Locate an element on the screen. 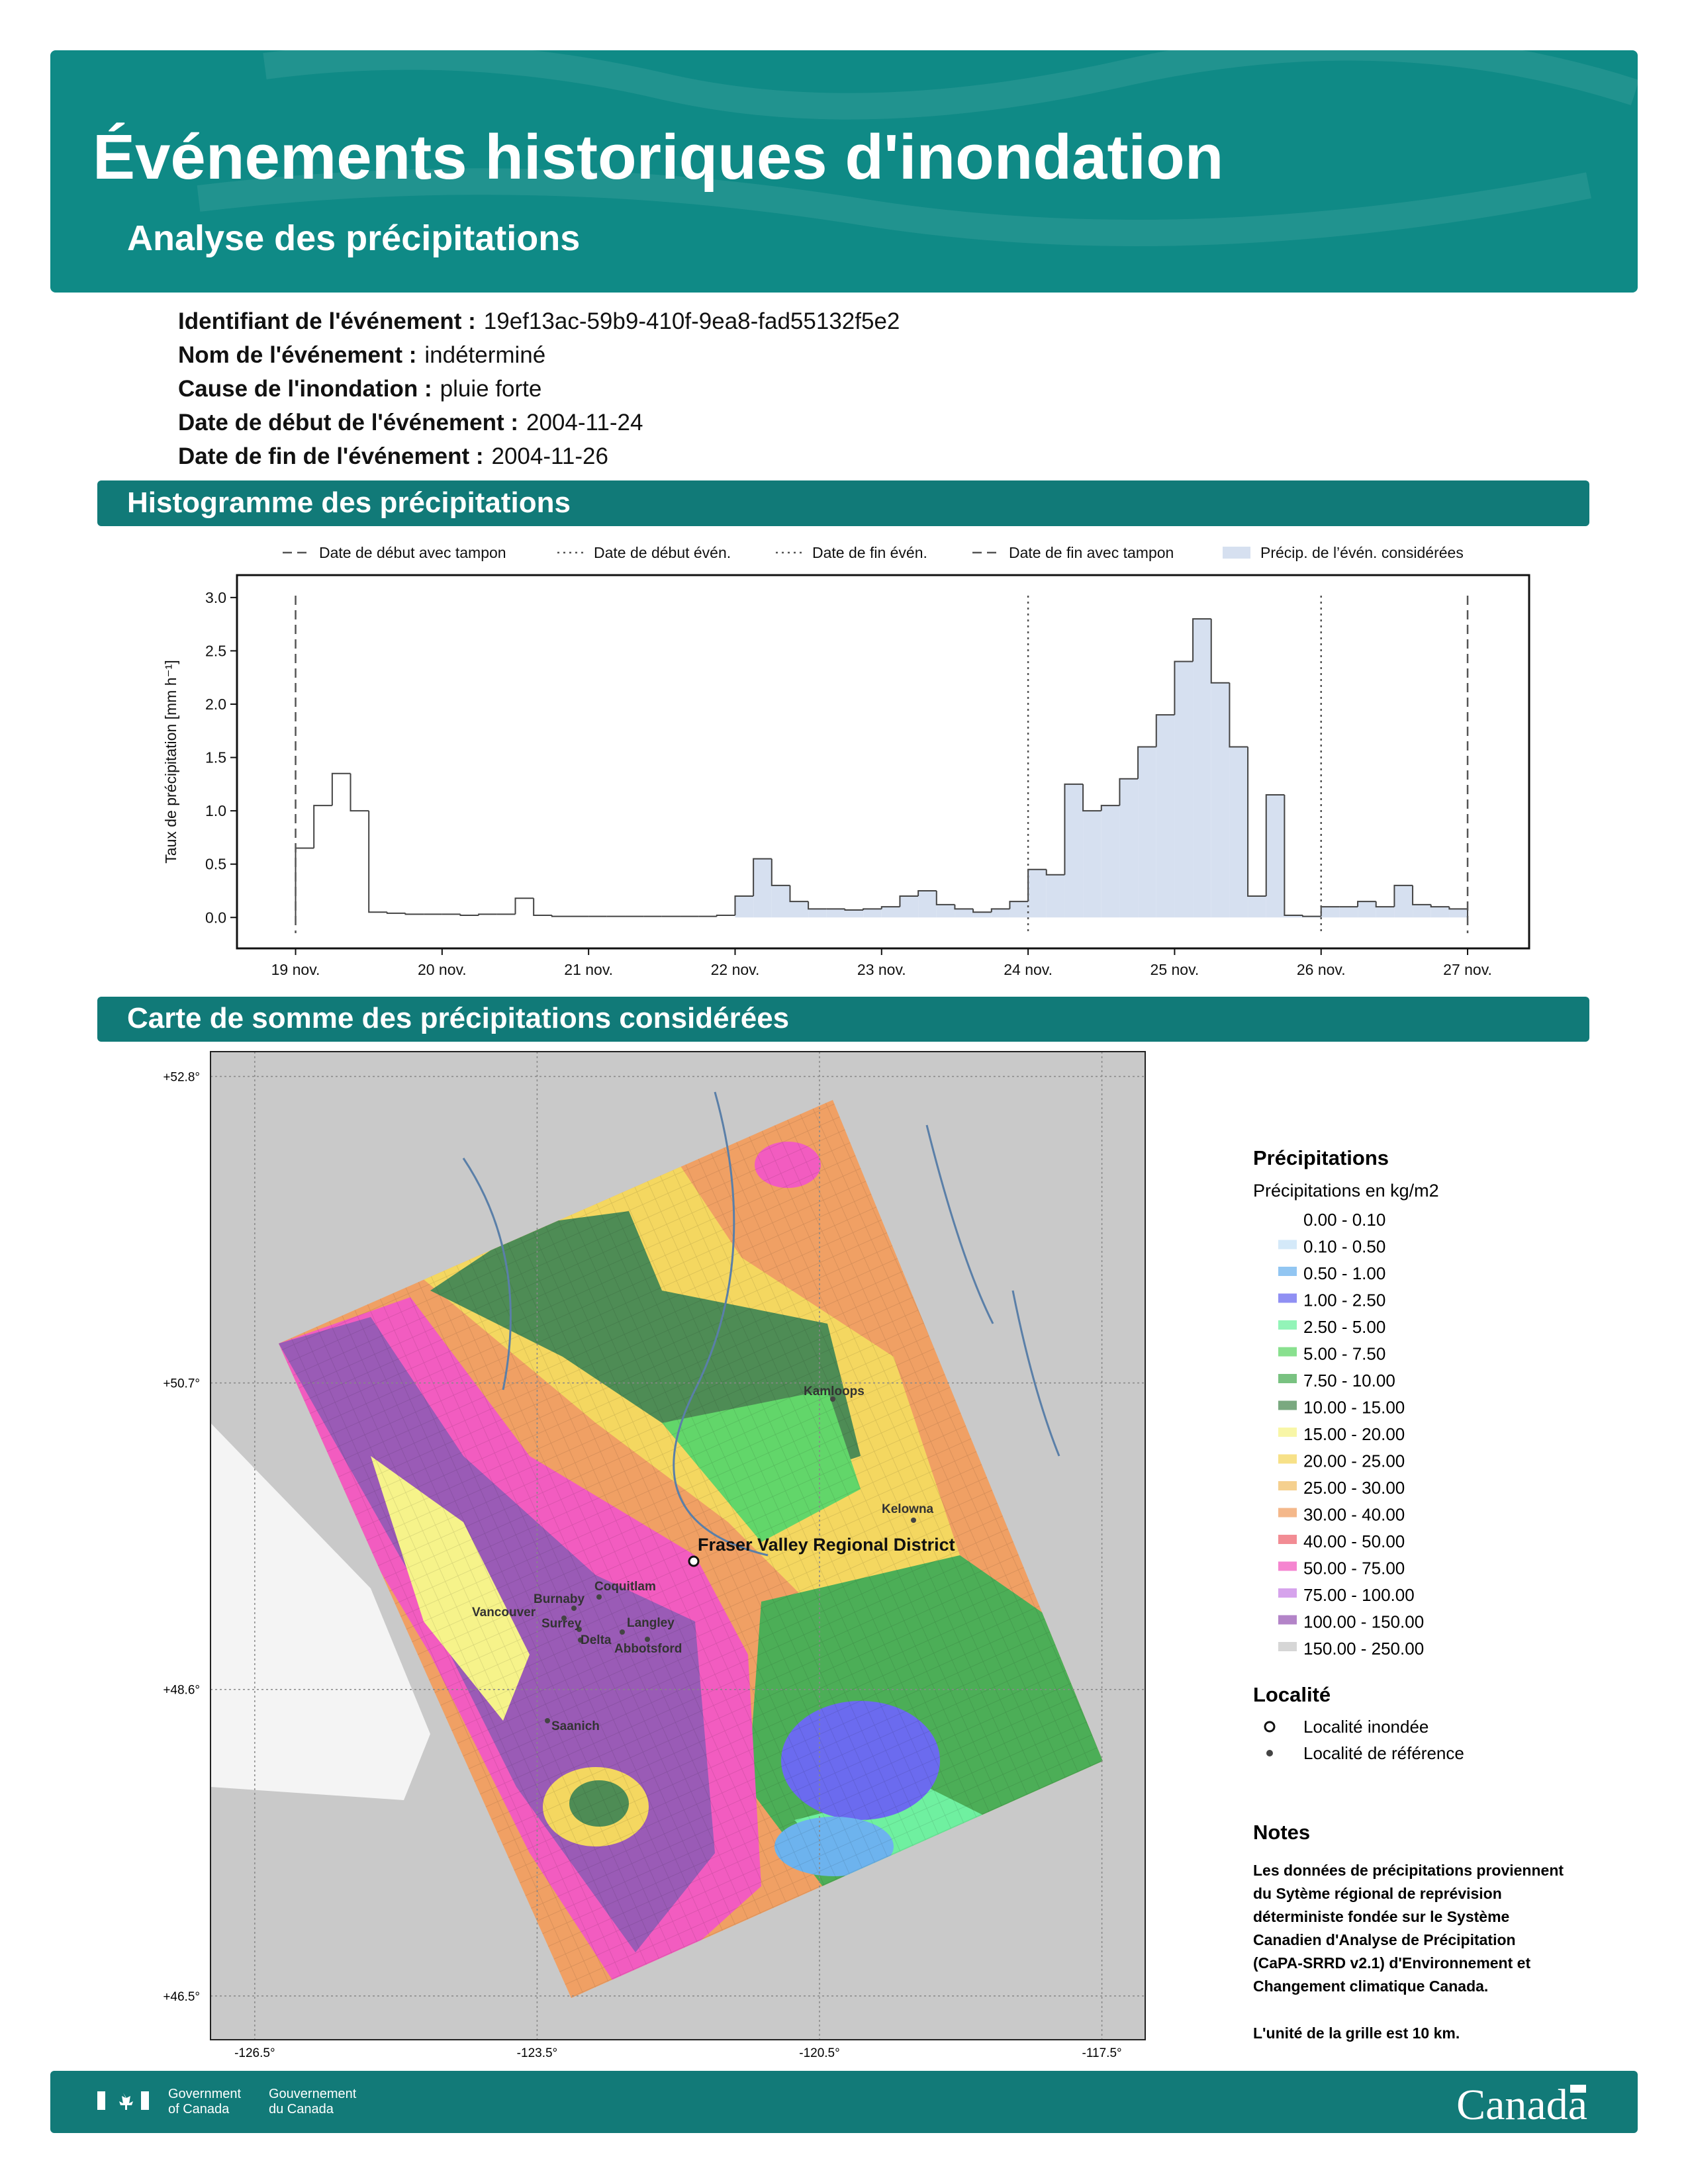 This screenshot has height=2184, width=1688. section-title: Histogramme des précipitations is located at coordinates (349, 503).